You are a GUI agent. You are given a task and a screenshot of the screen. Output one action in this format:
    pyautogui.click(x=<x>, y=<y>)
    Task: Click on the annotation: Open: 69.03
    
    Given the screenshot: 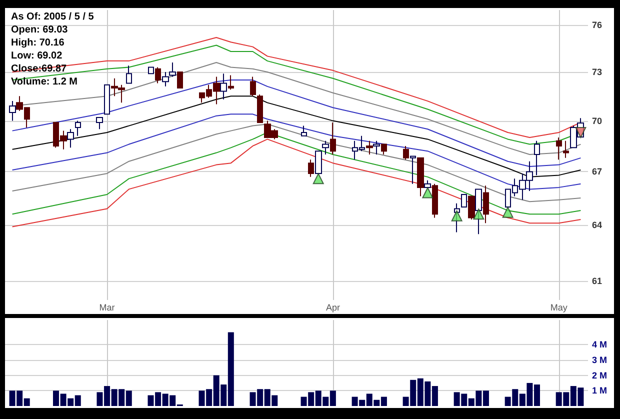 What is the action you would take?
    pyautogui.click(x=39, y=30)
    